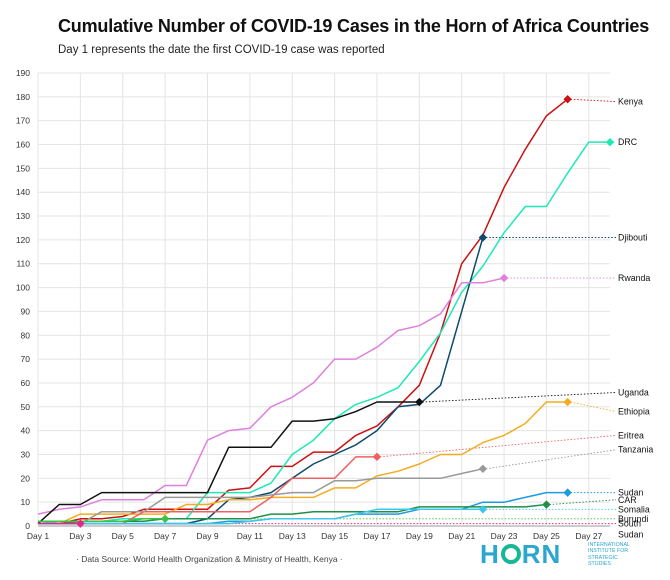 The width and height of the screenshot is (670, 580). What do you see at coordinates (165, 536) in the screenshot?
I see `x-tick-label: Day 7` at bounding box center [165, 536].